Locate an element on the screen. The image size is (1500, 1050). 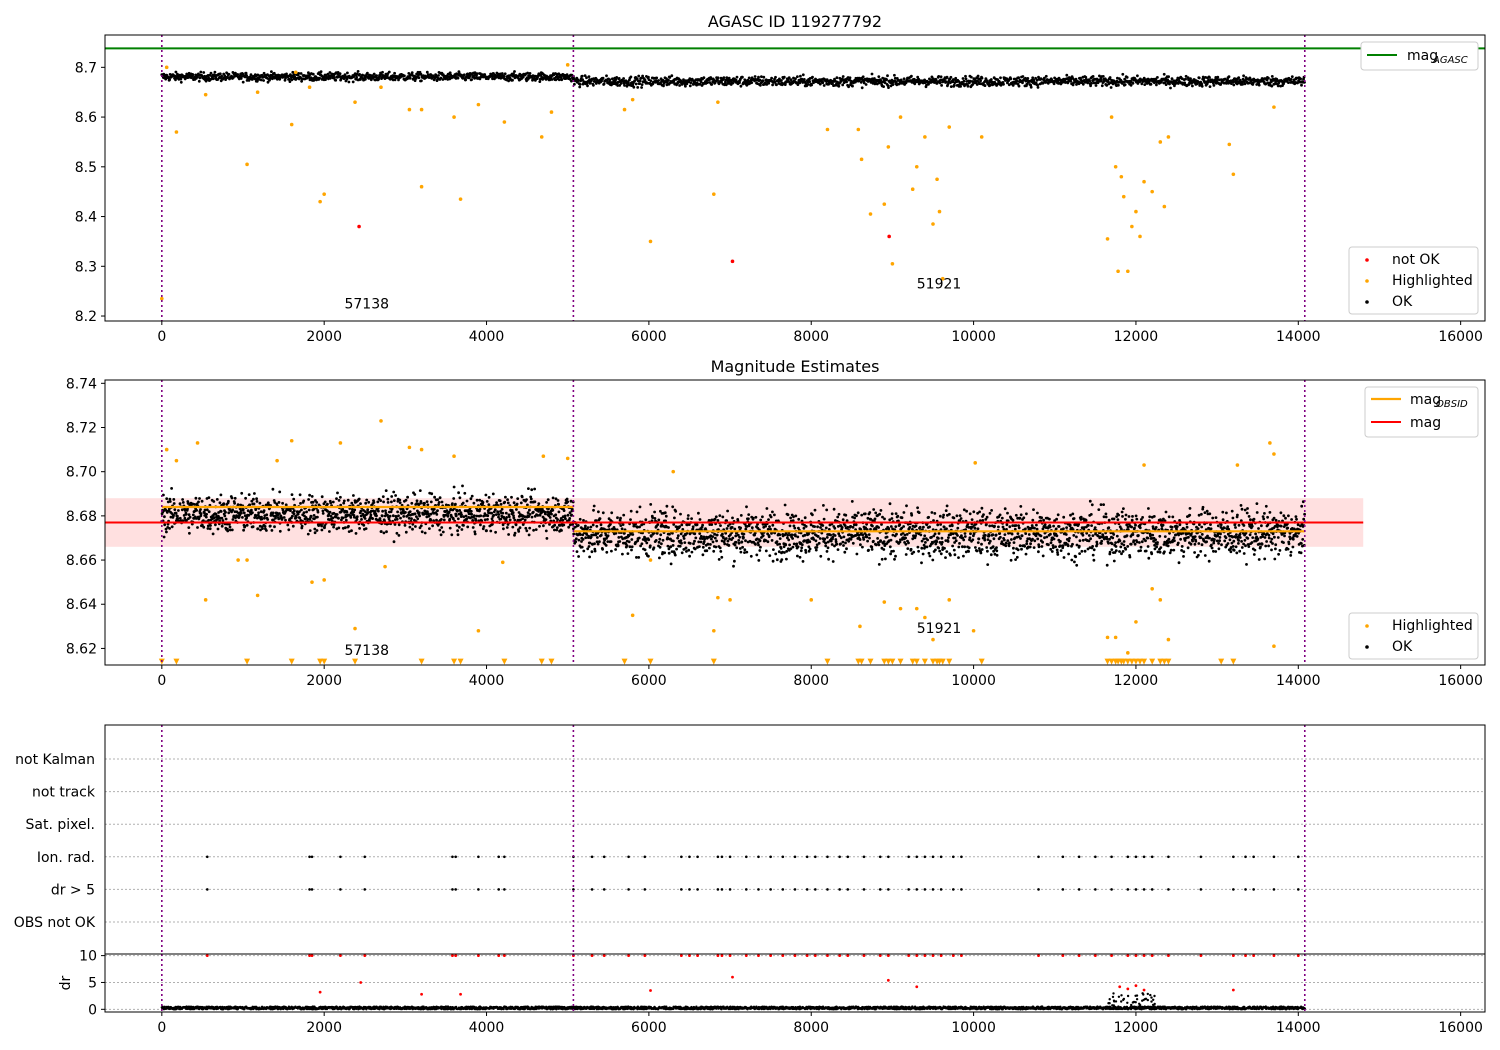
legend-marker is located at coordinates (1367, 260).